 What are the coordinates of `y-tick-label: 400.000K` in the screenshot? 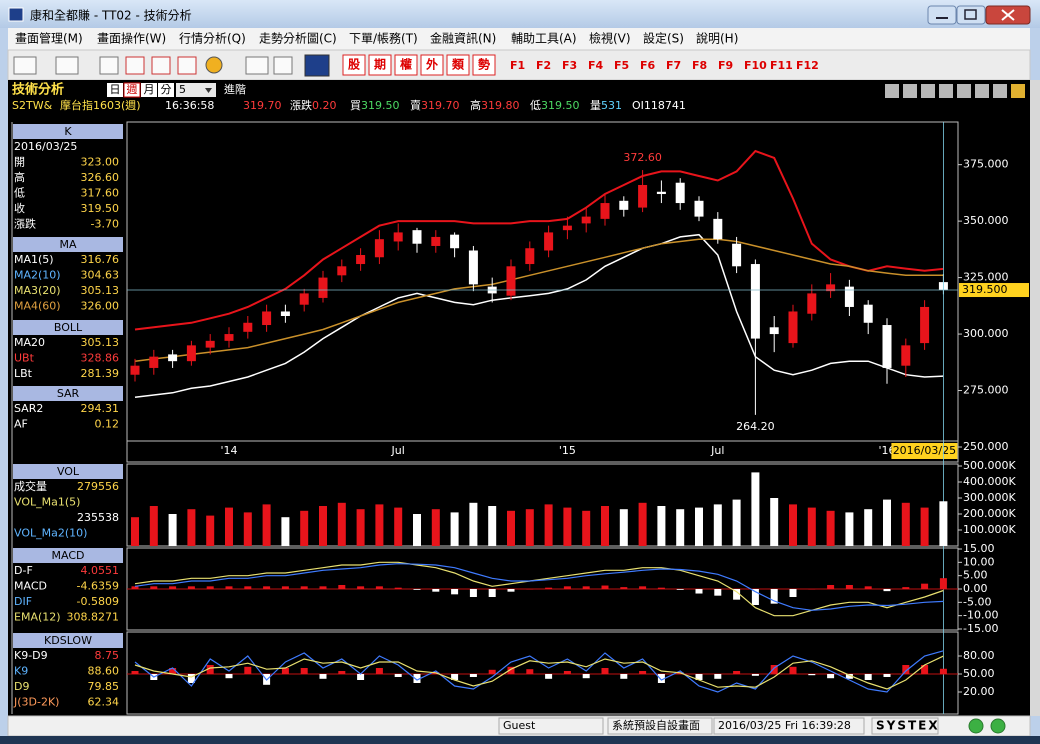 It's located at (989, 481).